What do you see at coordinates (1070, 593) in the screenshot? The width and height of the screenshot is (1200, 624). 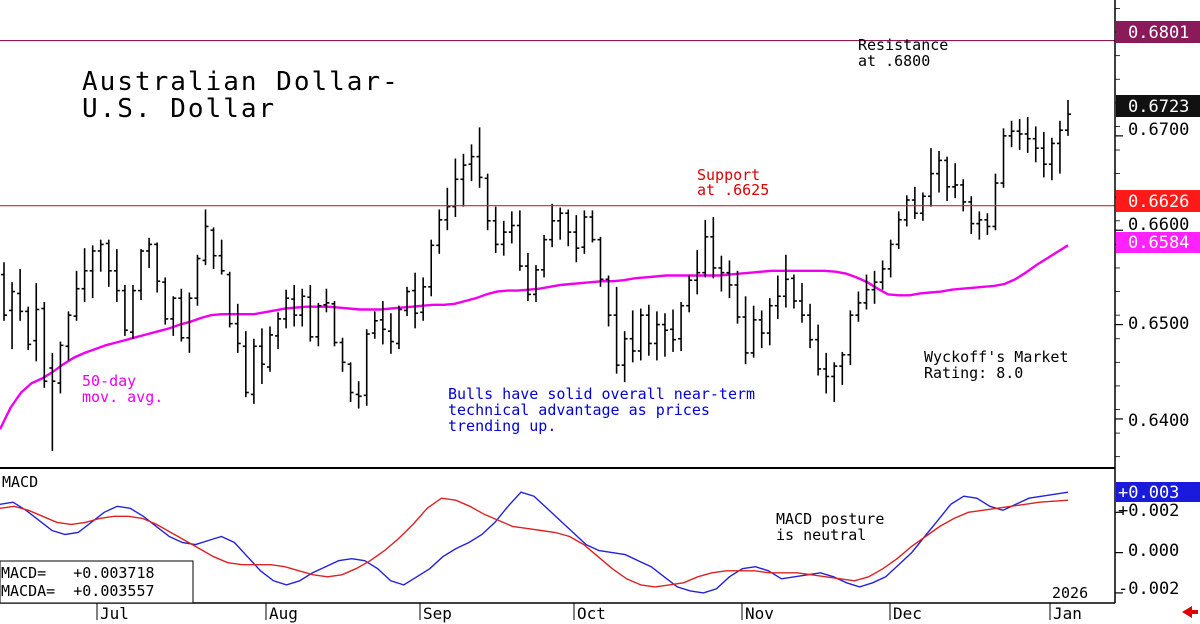 I see `year-label: 2026` at bounding box center [1070, 593].